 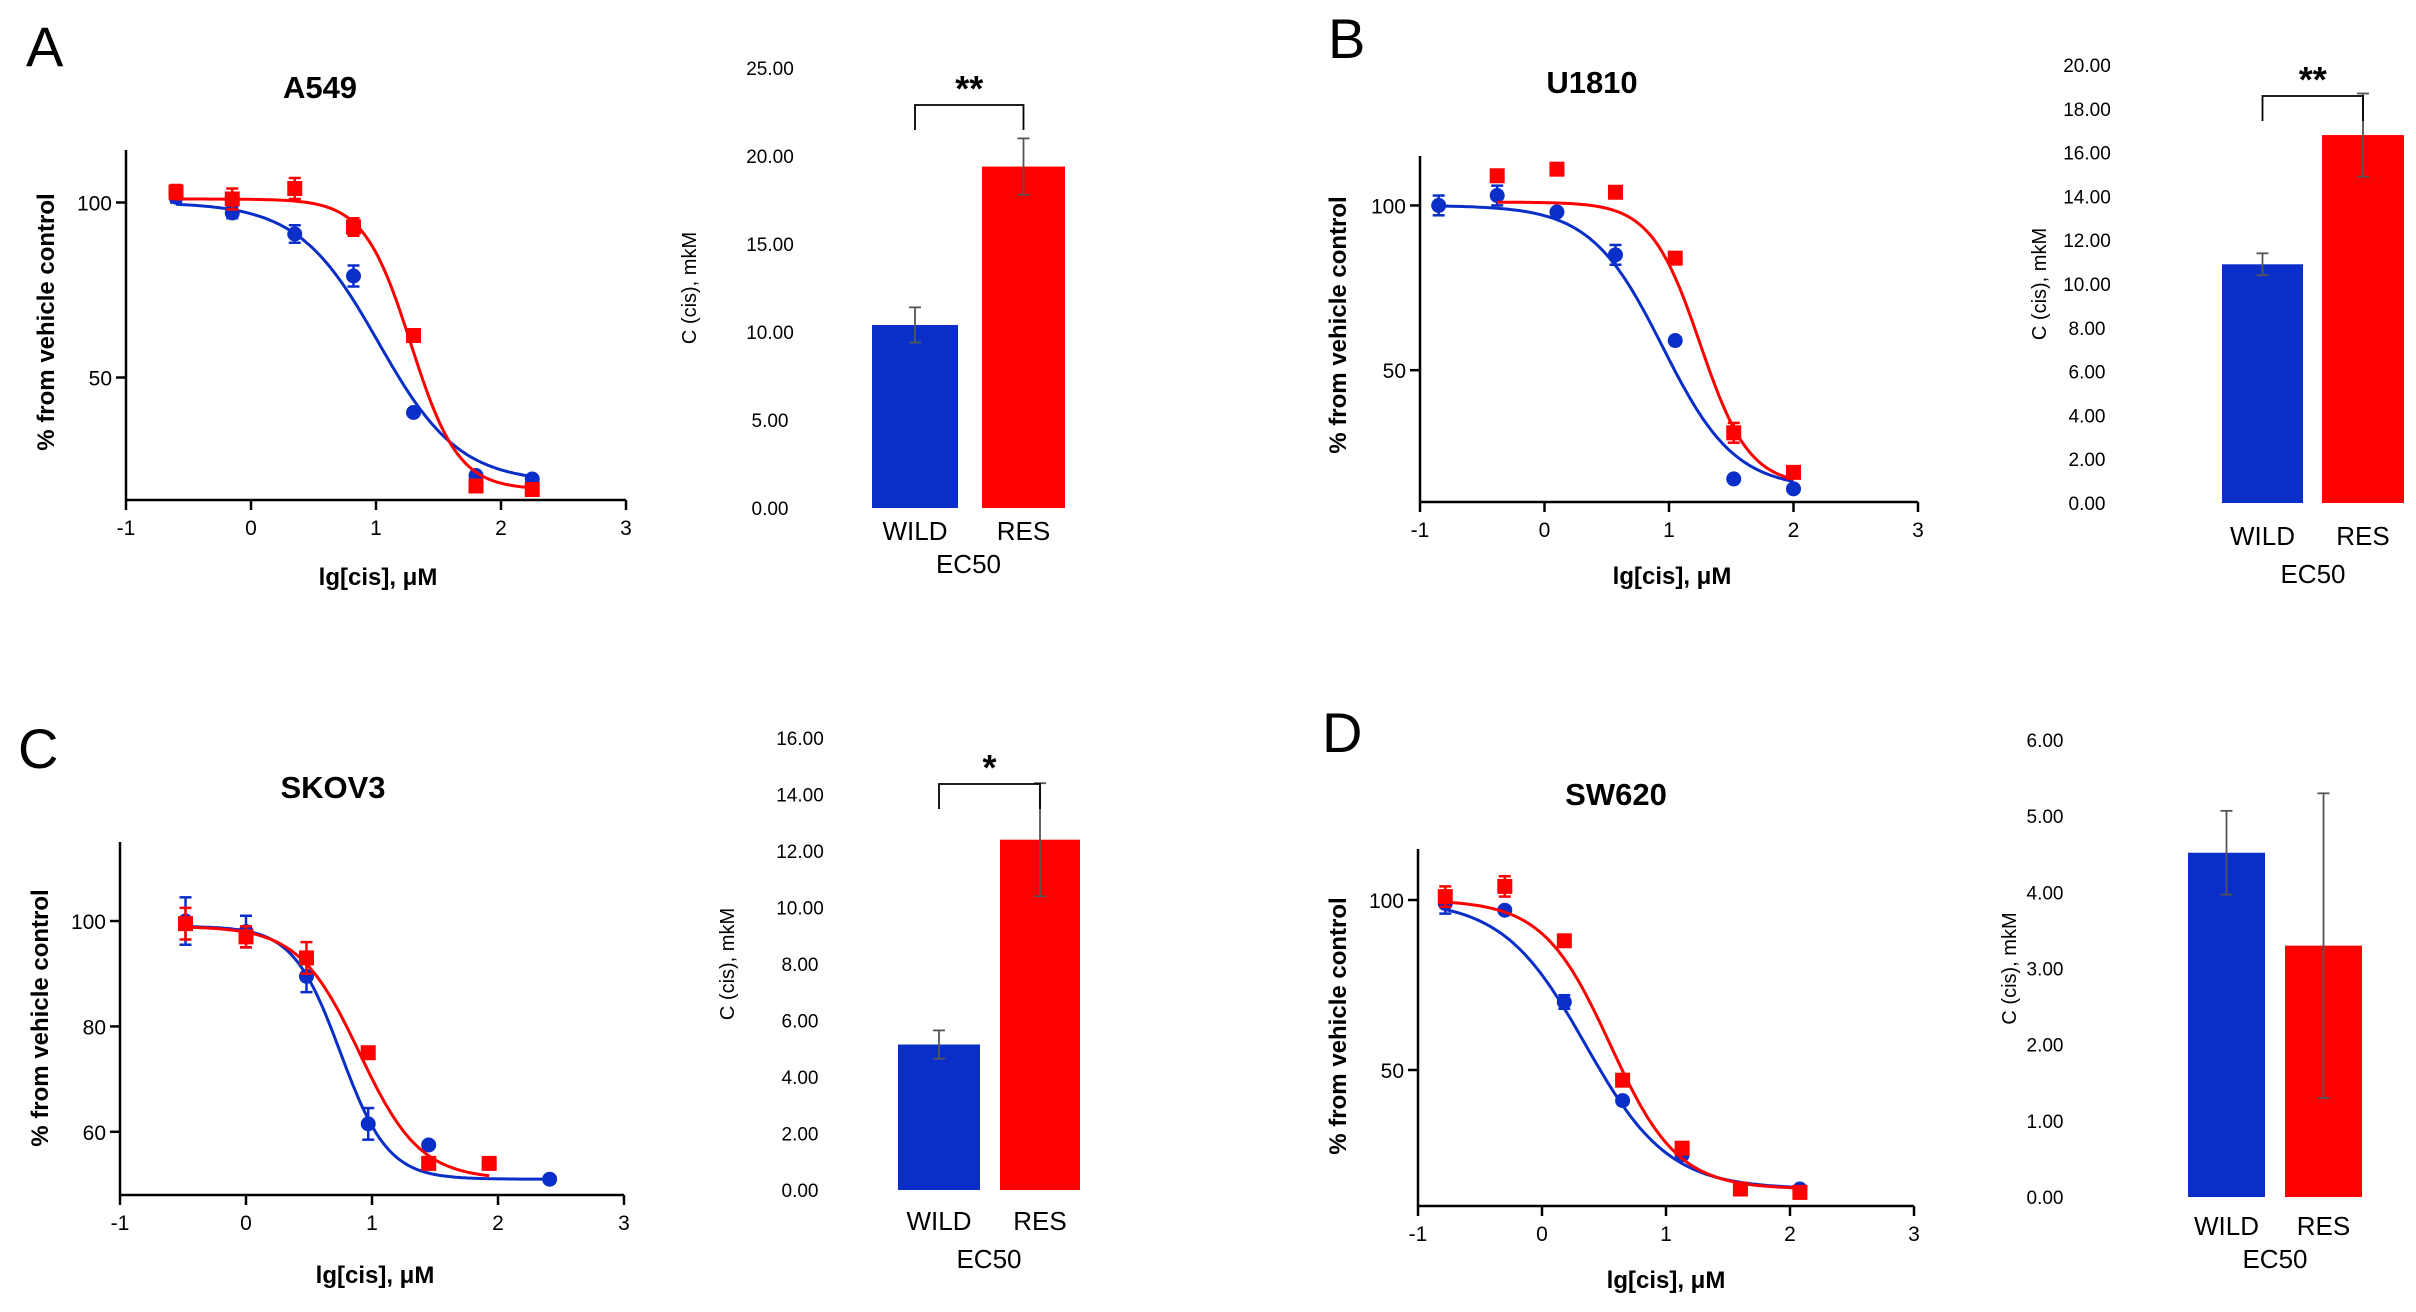 I want to click on panel-d-bar-wild, so click(x=2226, y=1024).